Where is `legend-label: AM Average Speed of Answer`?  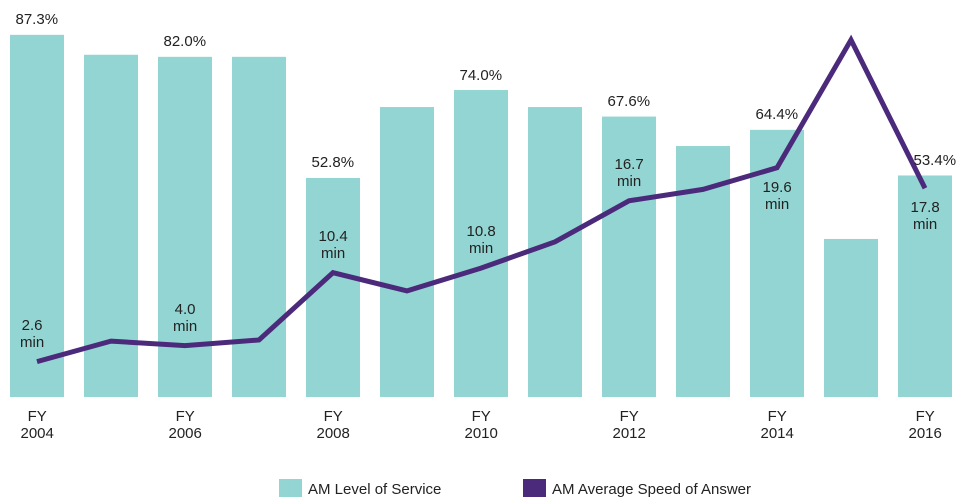
legend-label: AM Average Speed of Answer is located at coordinates (652, 488).